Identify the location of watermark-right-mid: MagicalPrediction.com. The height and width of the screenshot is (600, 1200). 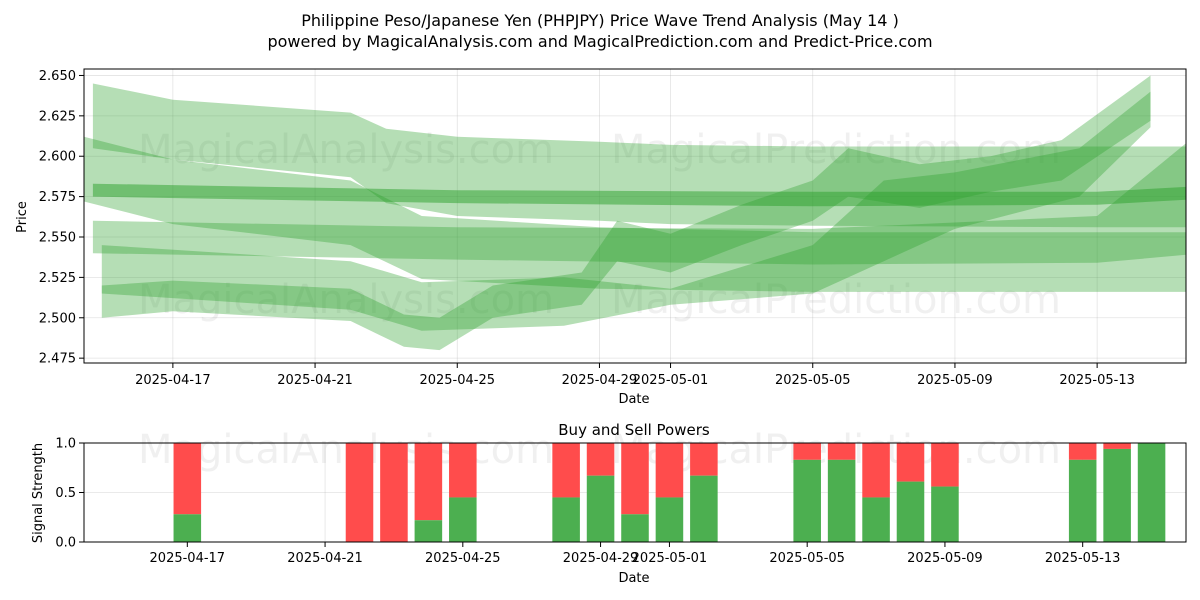
(836, 300).